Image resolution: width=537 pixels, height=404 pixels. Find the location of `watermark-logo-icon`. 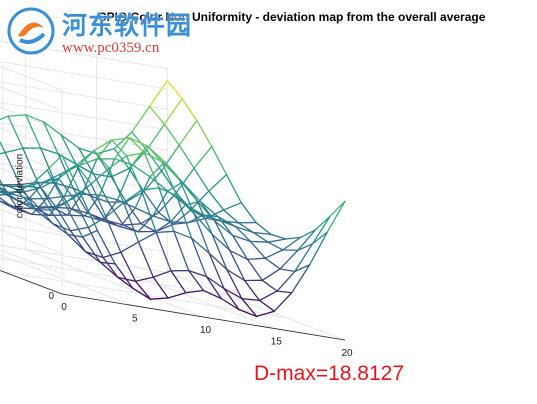

watermark-logo-icon is located at coordinates (31, 31).